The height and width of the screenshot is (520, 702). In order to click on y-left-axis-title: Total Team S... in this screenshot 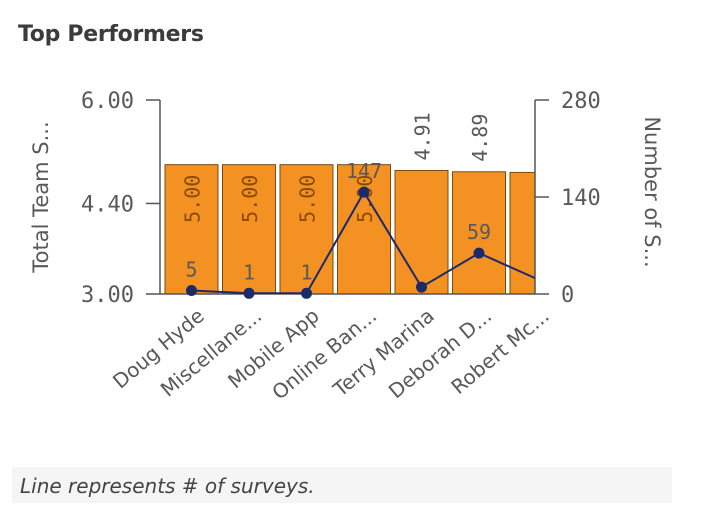, I will do `click(41, 197)`.